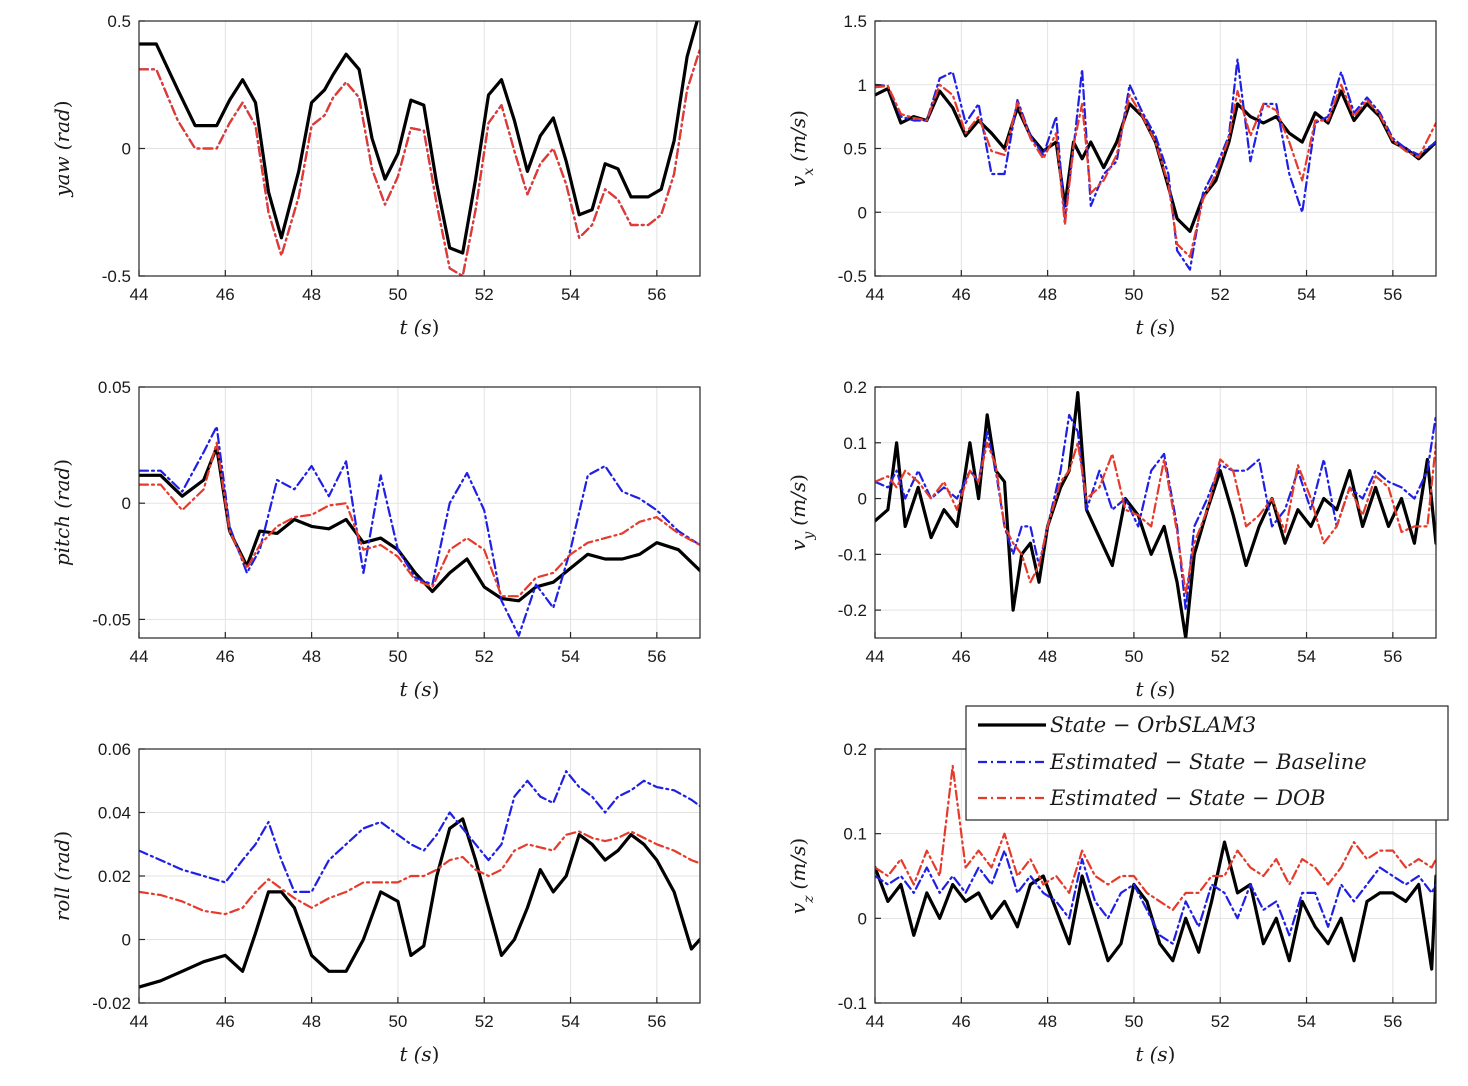 Image resolution: width=1468 pixels, height=1086 pixels. I want to click on y-axis-label: vy(m/s), so click(801, 512).